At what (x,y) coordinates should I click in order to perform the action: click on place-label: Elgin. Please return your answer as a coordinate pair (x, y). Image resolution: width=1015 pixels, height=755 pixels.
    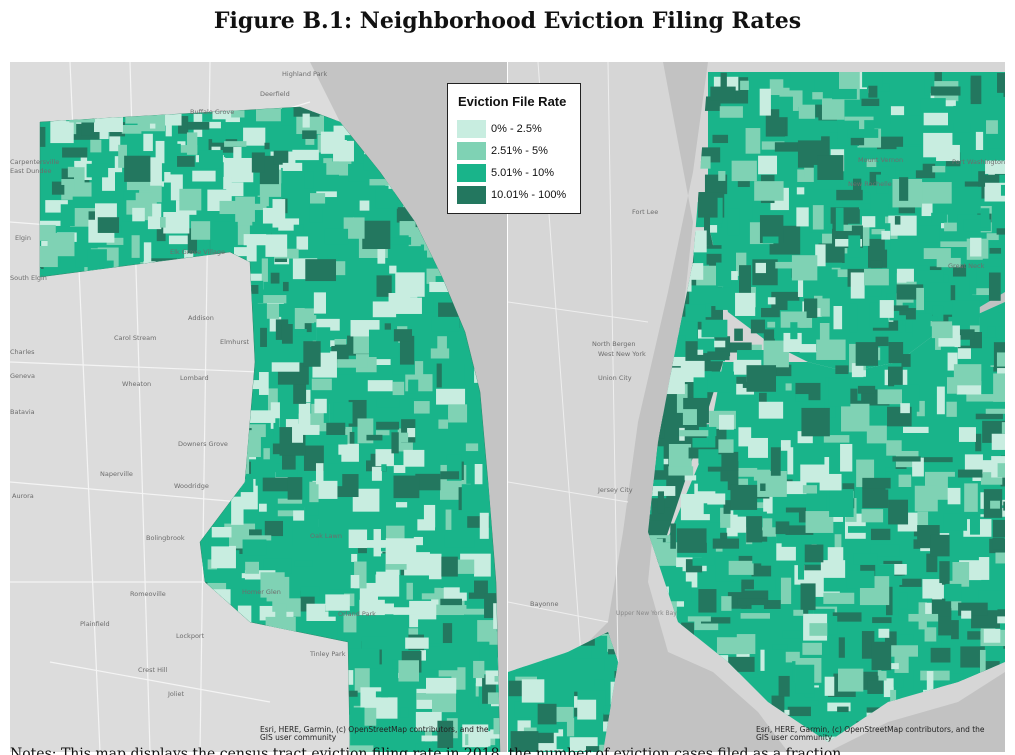
    Looking at the image, I should click on (23, 238).